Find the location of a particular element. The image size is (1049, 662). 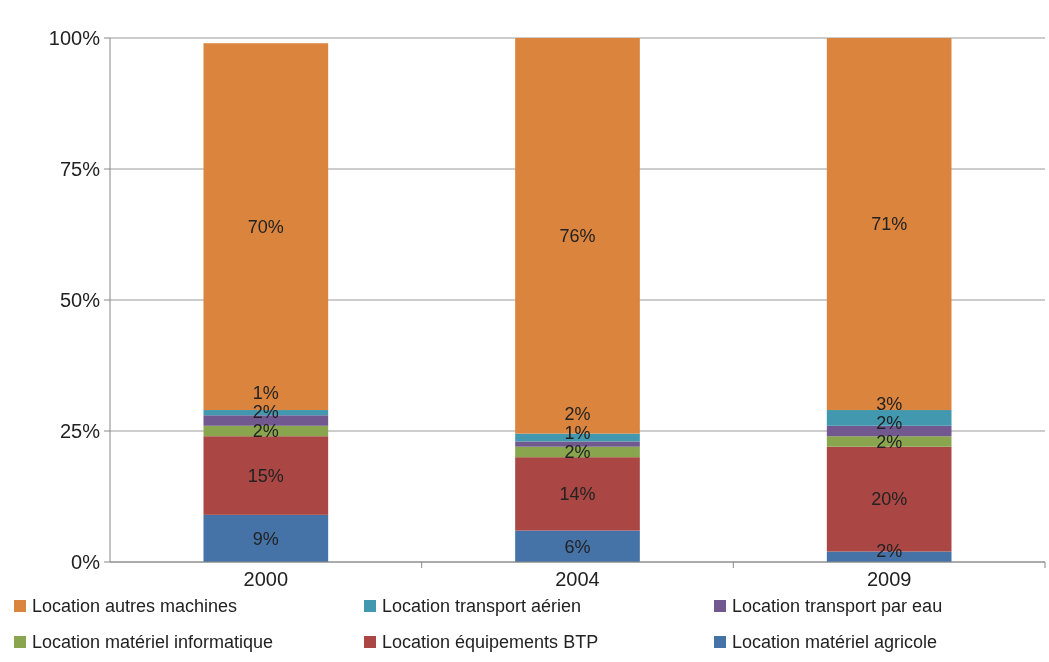

data-label: 20% is located at coordinates (889, 499).